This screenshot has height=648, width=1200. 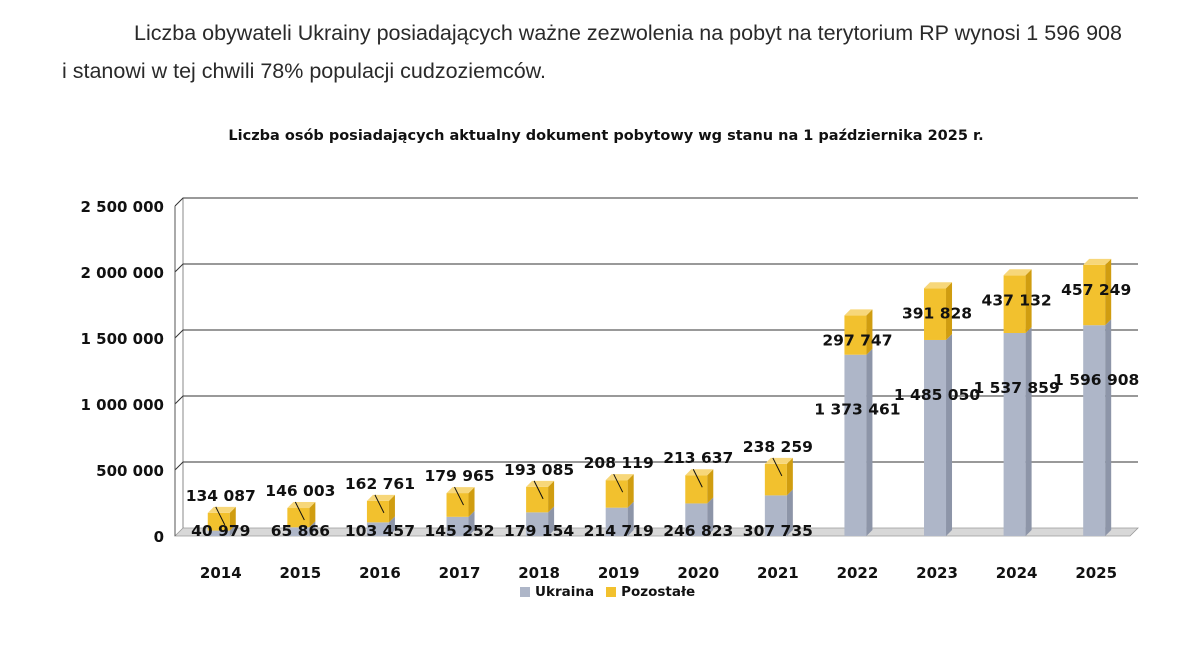 I want to click on value-label-pozostale: 146 003, so click(x=300, y=491).